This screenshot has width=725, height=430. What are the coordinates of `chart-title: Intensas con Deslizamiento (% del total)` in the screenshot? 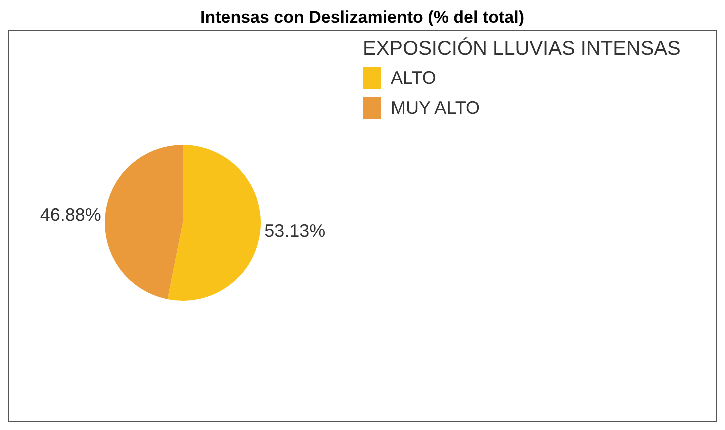 It's located at (362, 18).